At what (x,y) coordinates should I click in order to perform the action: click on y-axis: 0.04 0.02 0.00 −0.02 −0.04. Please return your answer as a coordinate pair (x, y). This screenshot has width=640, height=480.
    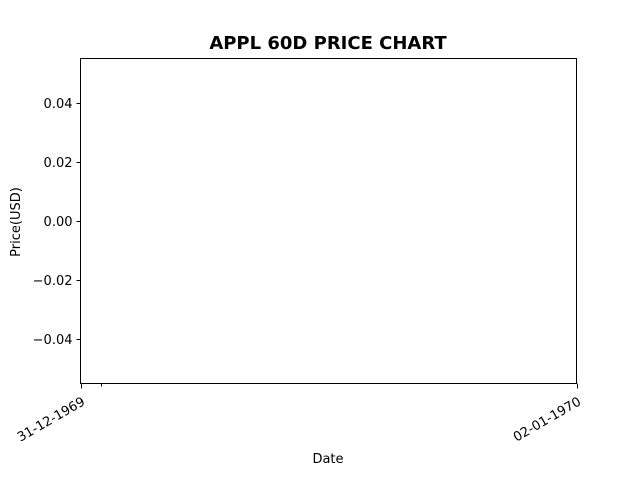
    Looking at the image, I should click on (57, 222).